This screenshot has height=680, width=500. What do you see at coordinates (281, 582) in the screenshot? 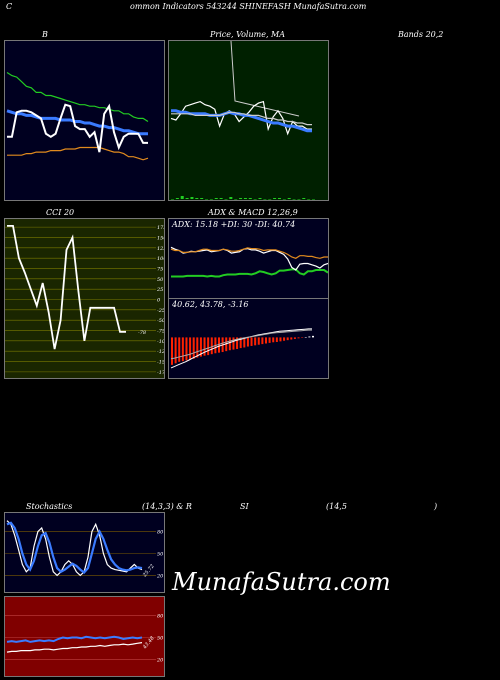
I see `brand-watermark: MunafaSutra.com` at bounding box center [281, 582].